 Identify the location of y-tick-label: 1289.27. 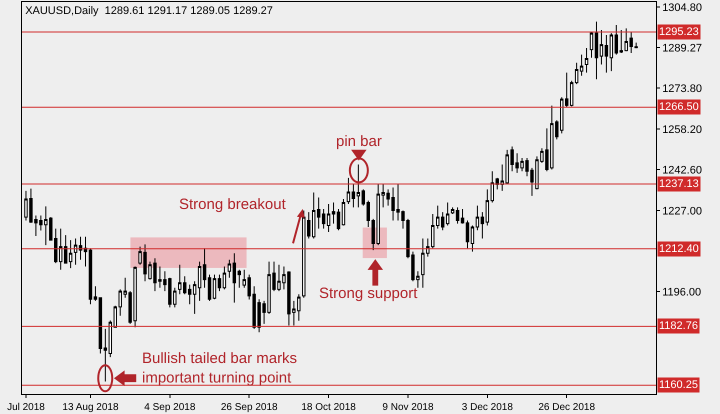
(682, 48).